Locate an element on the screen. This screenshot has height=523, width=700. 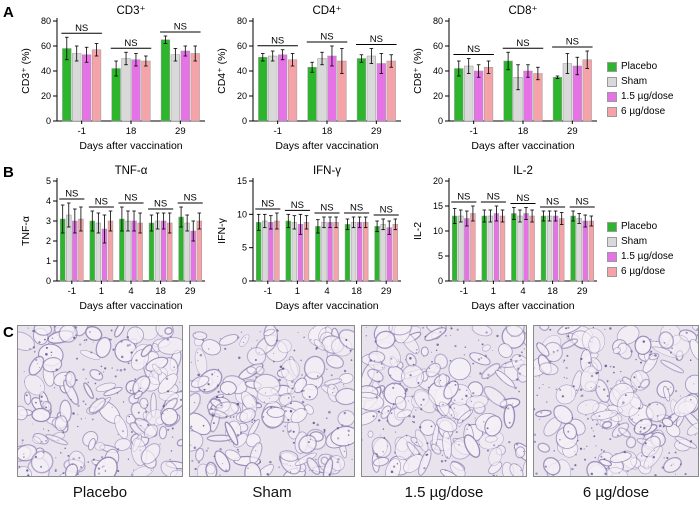
svg-text: -1 is located at coordinates (81, 131).